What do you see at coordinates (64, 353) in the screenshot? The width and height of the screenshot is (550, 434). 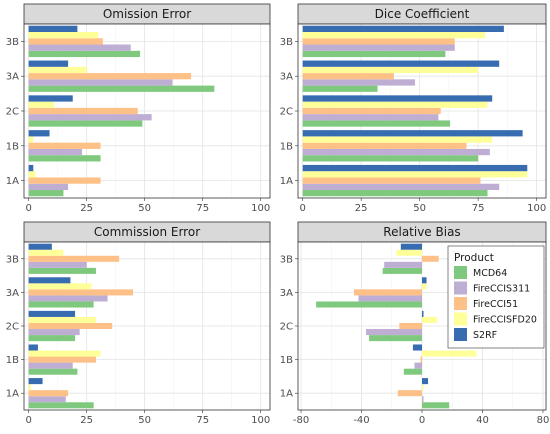 I see `bar-fireccisfd20-1b` at bounding box center [64, 353].